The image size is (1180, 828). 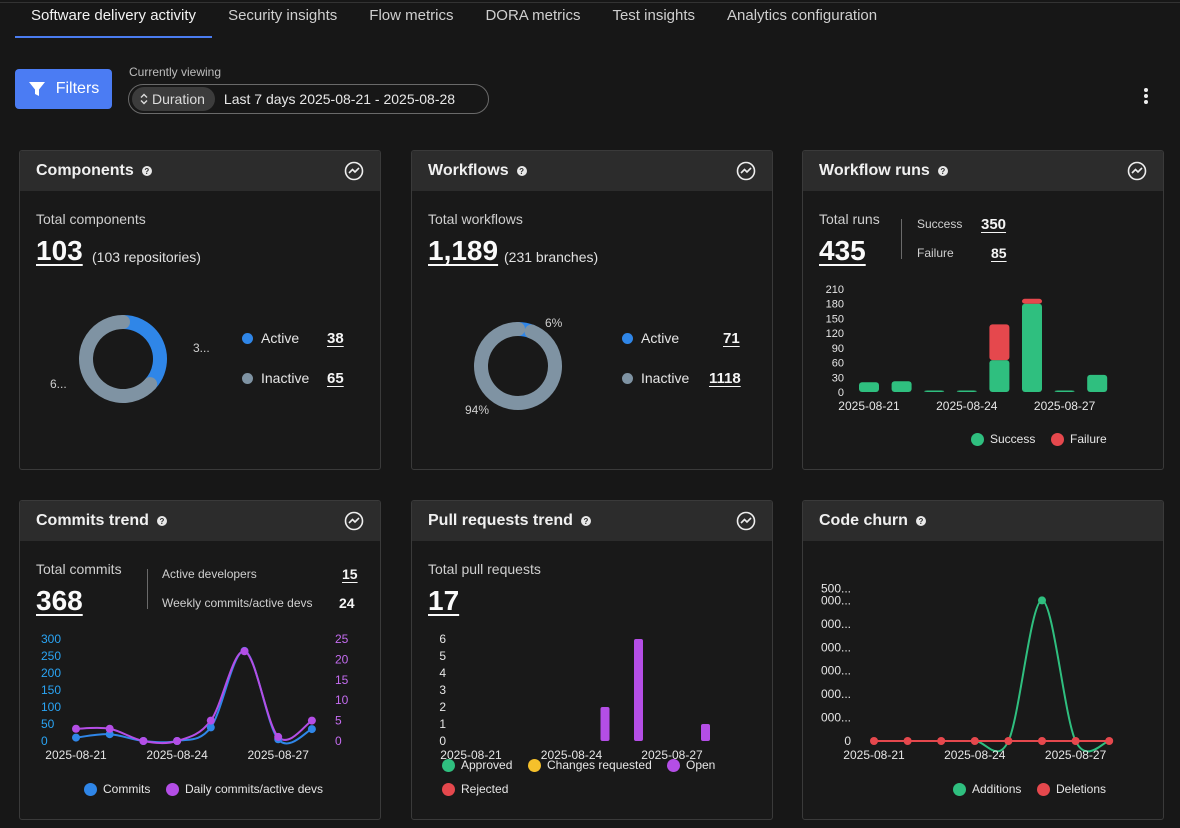 What do you see at coordinates (725, 378) in the screenshot?
I see `inactive-workflows-value: 1118` at bounding box center [725, 378].